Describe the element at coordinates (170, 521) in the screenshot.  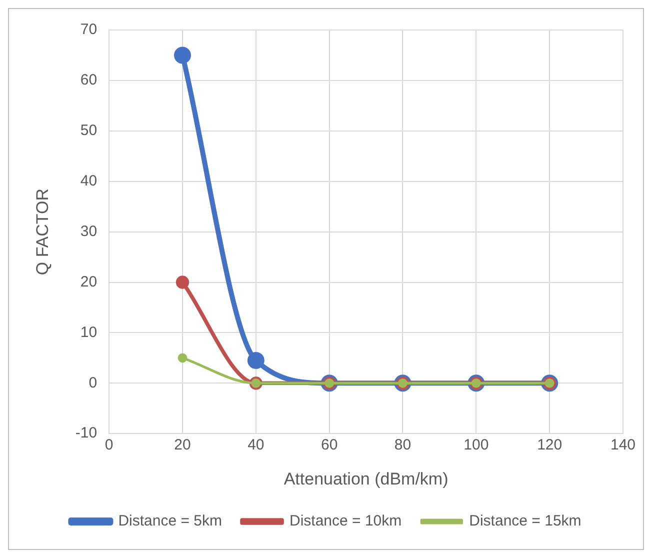
I see `legend-label: Distance = 5km` at that location.